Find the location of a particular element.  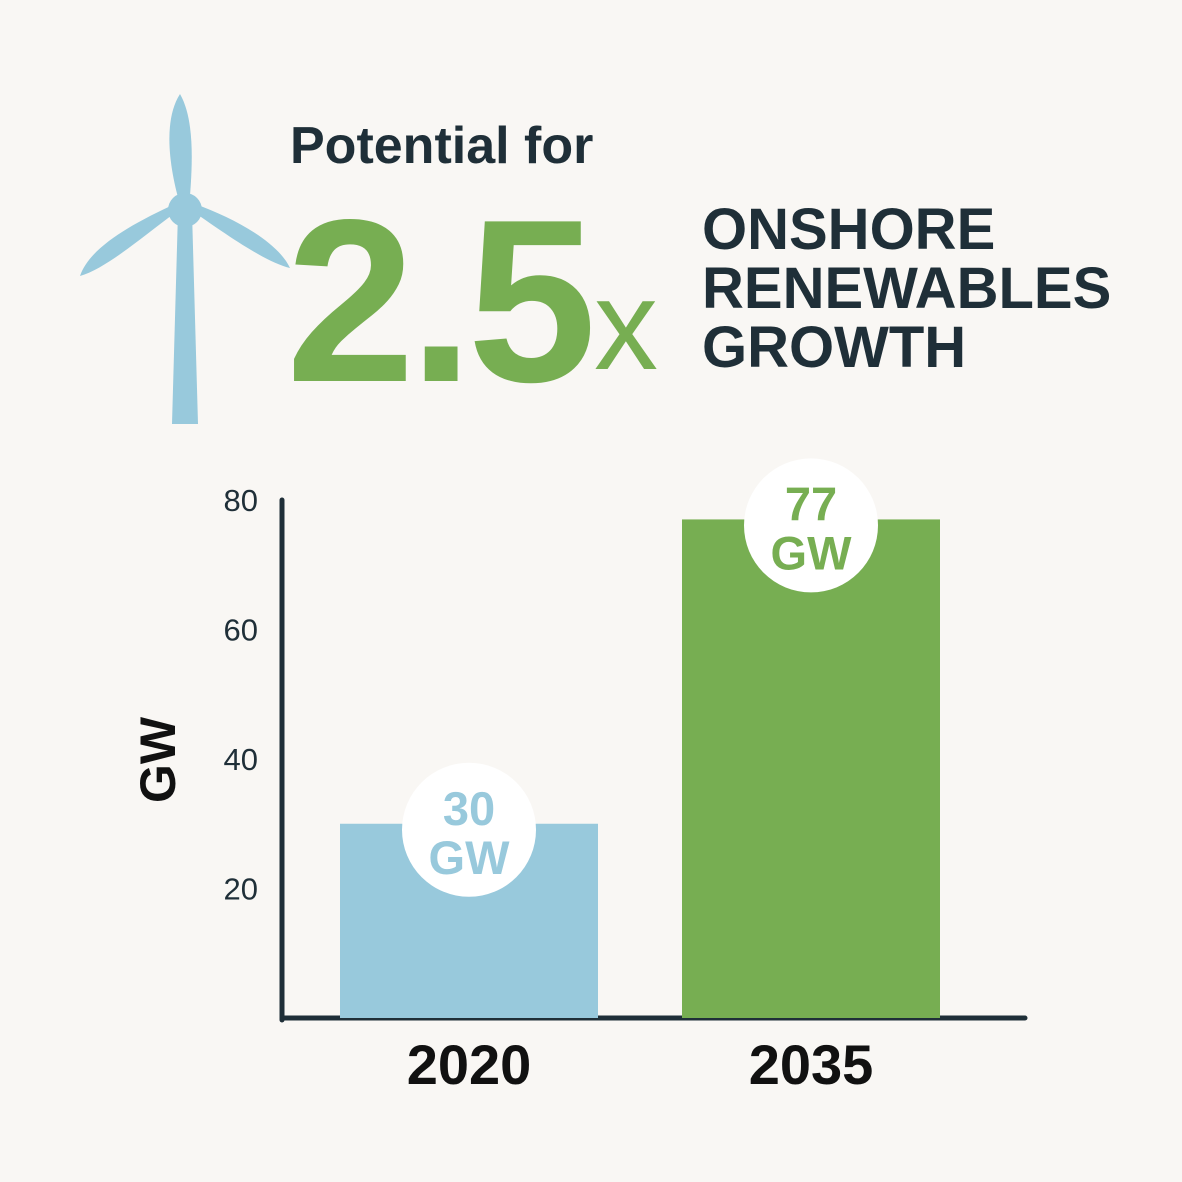

bar-2035 is located at coordinates (811, 768).